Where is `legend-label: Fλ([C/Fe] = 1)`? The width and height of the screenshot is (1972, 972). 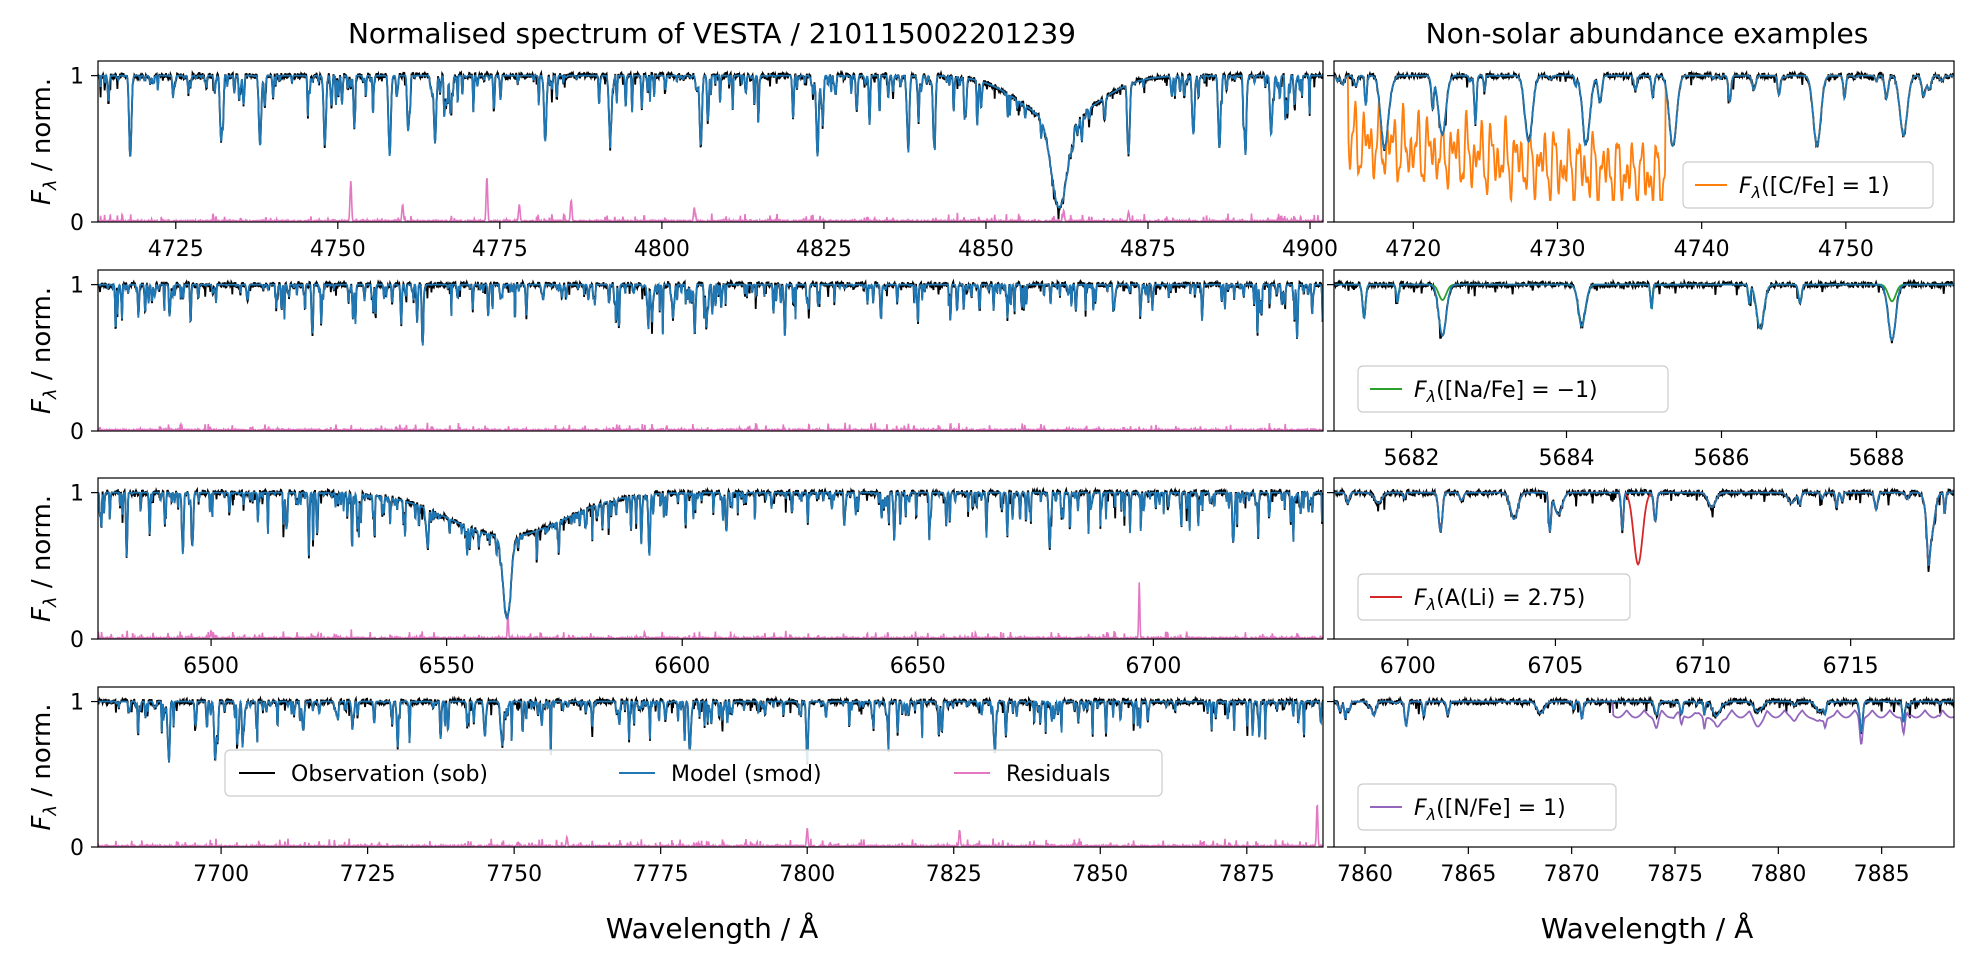 legend-label: Fλ([C/Fe] = 1) is located at coordinates (1814, 188).